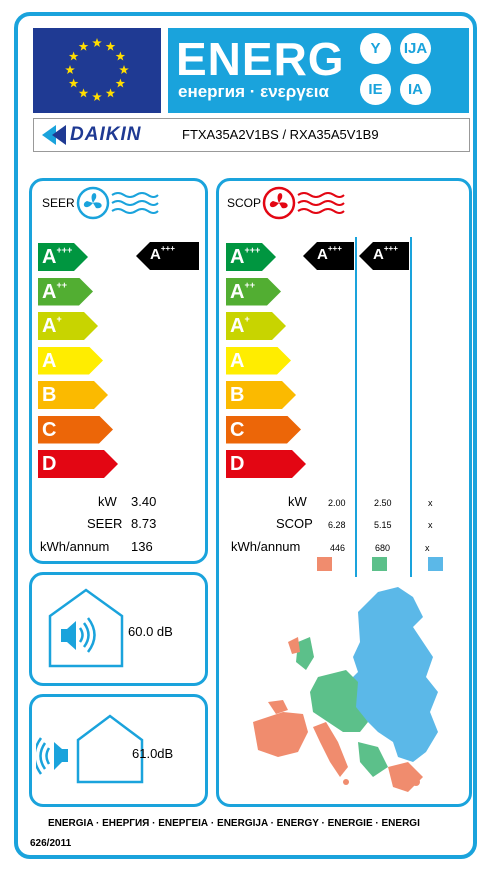  Describe the element at coordinates (375, 48) in the screenshot. I see `lang-code-y: Y` at that location.